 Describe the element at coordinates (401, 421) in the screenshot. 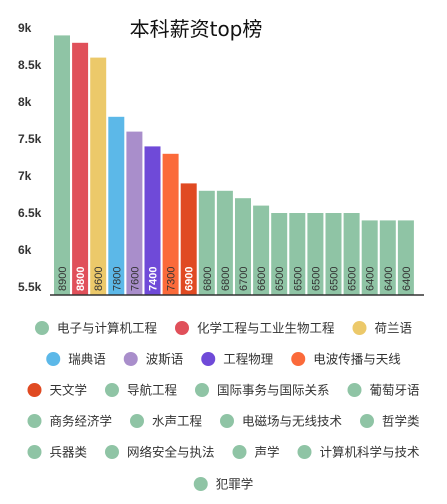

I see `legend-label: 哲学类` at that location.